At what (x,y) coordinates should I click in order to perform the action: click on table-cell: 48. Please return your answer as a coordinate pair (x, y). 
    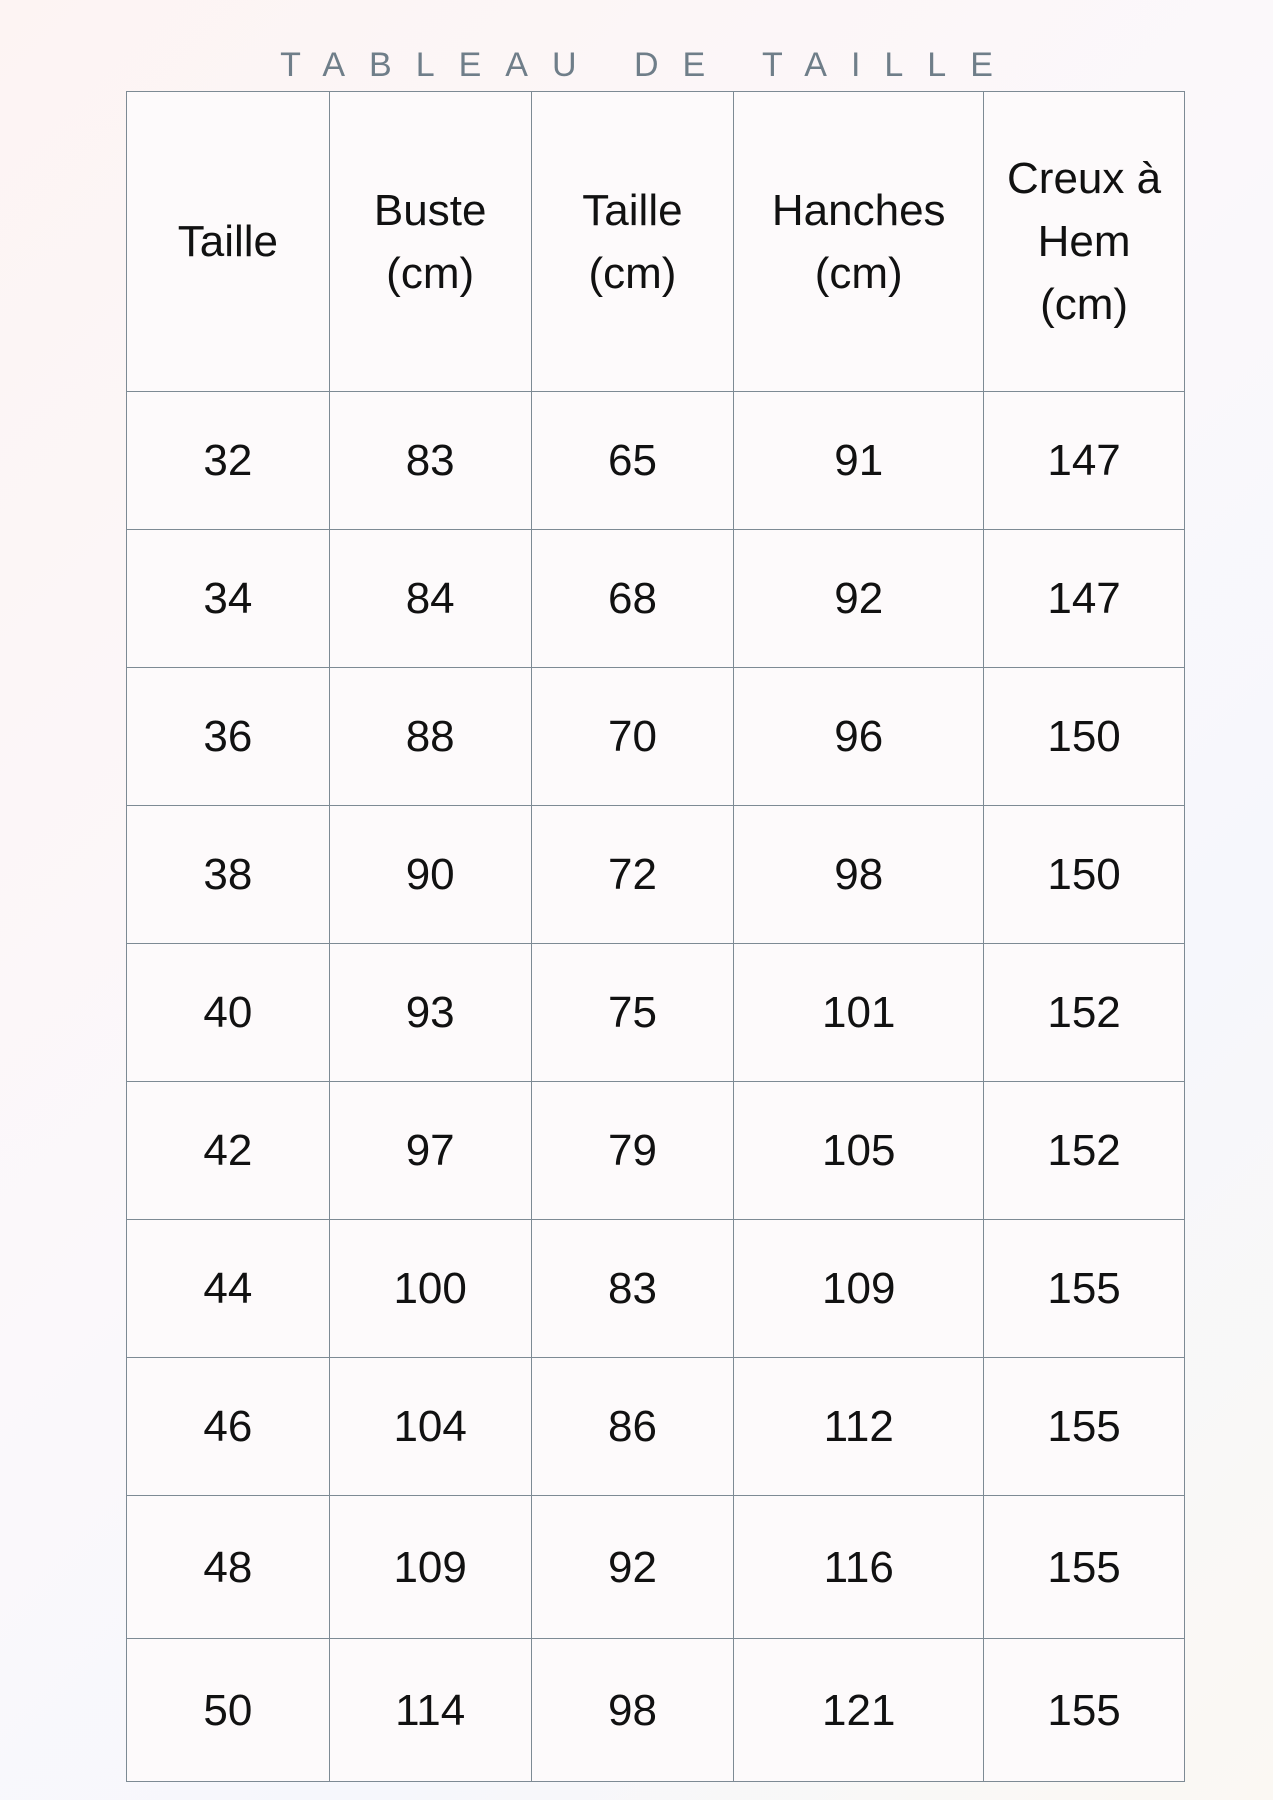
    Looking at the image, I should click on (228, 1567).